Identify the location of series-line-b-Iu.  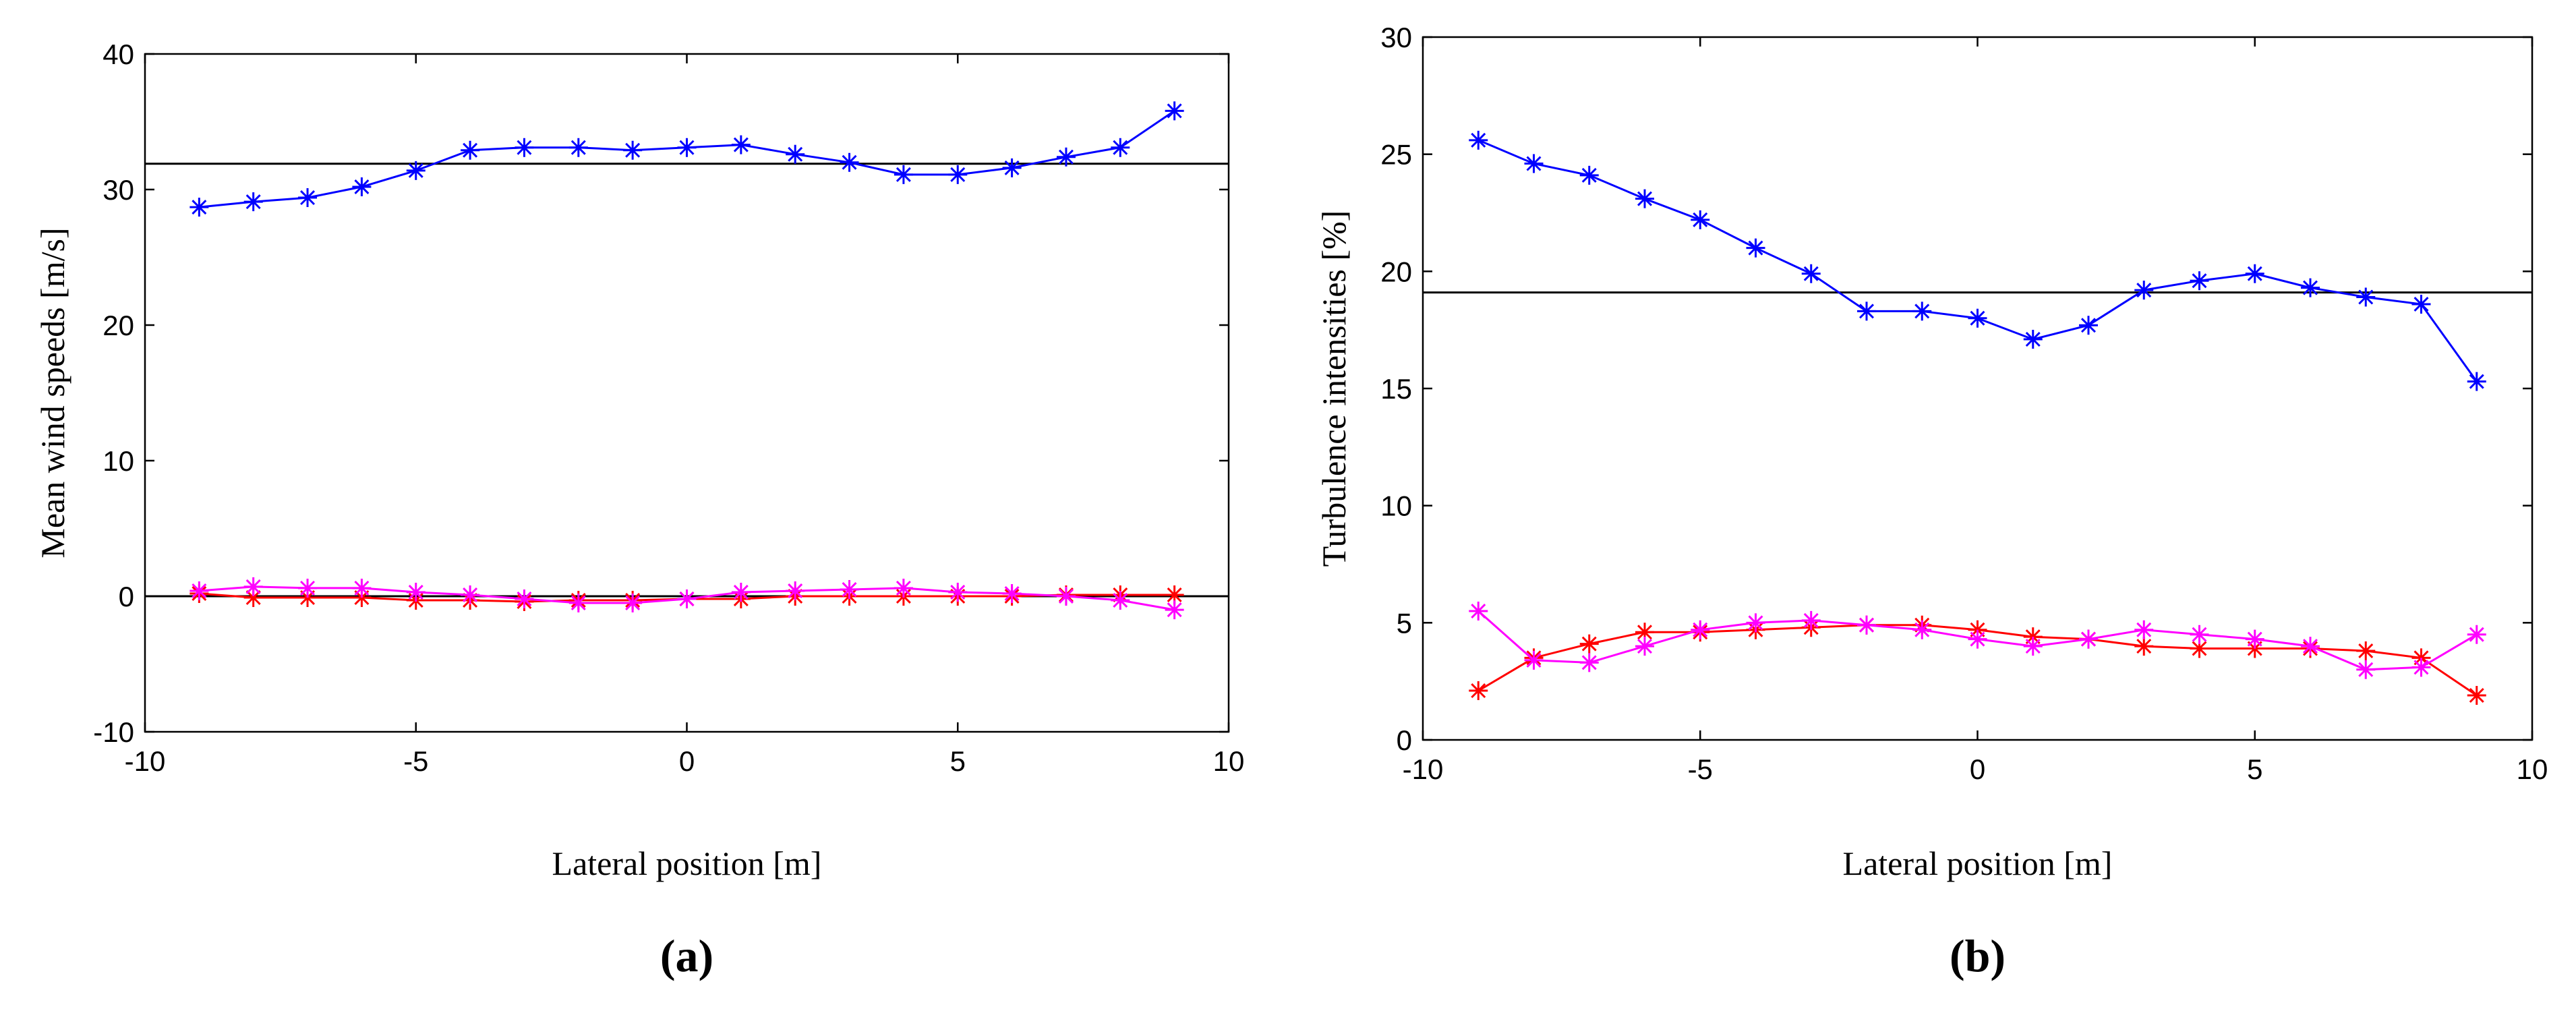
(1977, 260).